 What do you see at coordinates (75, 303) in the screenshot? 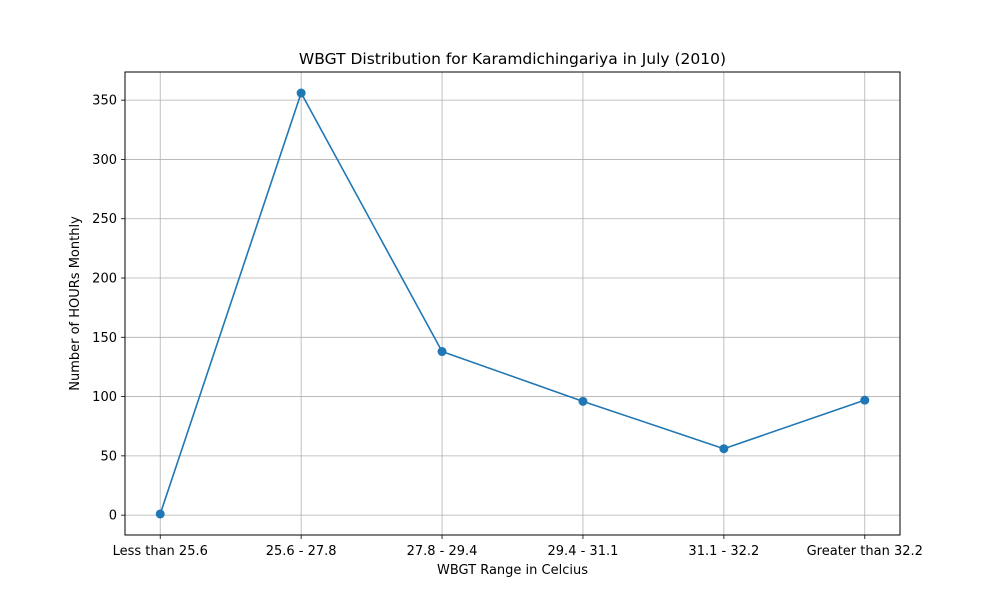
I see `y-axis-title: Number of HOURs Monthly` at bounding box center [75, 303].